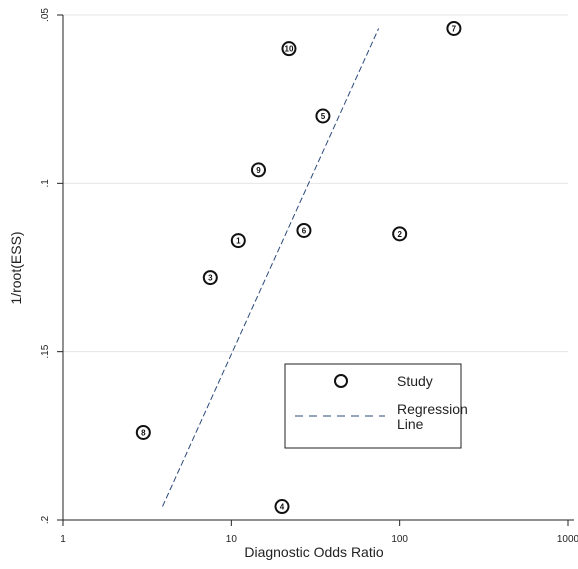 This screenshot has width=578, height=569. What do you see at coordinates (232, 539) in the screenshot?
I see `x-tick-label: 10` at bounding box center [232, 539].